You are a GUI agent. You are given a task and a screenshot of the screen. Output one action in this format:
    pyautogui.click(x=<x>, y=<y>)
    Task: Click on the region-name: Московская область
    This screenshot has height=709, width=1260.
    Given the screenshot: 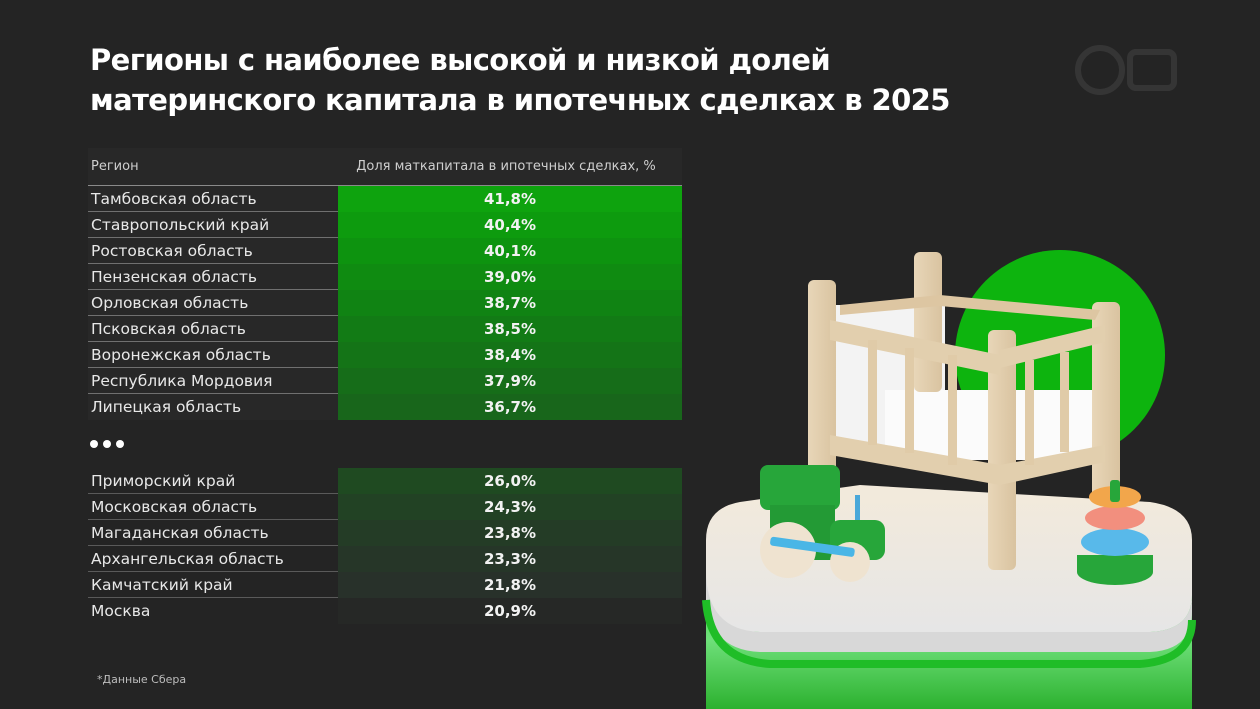 What is the action you would take?
    pyautogui.click(x=174, y=506)
    